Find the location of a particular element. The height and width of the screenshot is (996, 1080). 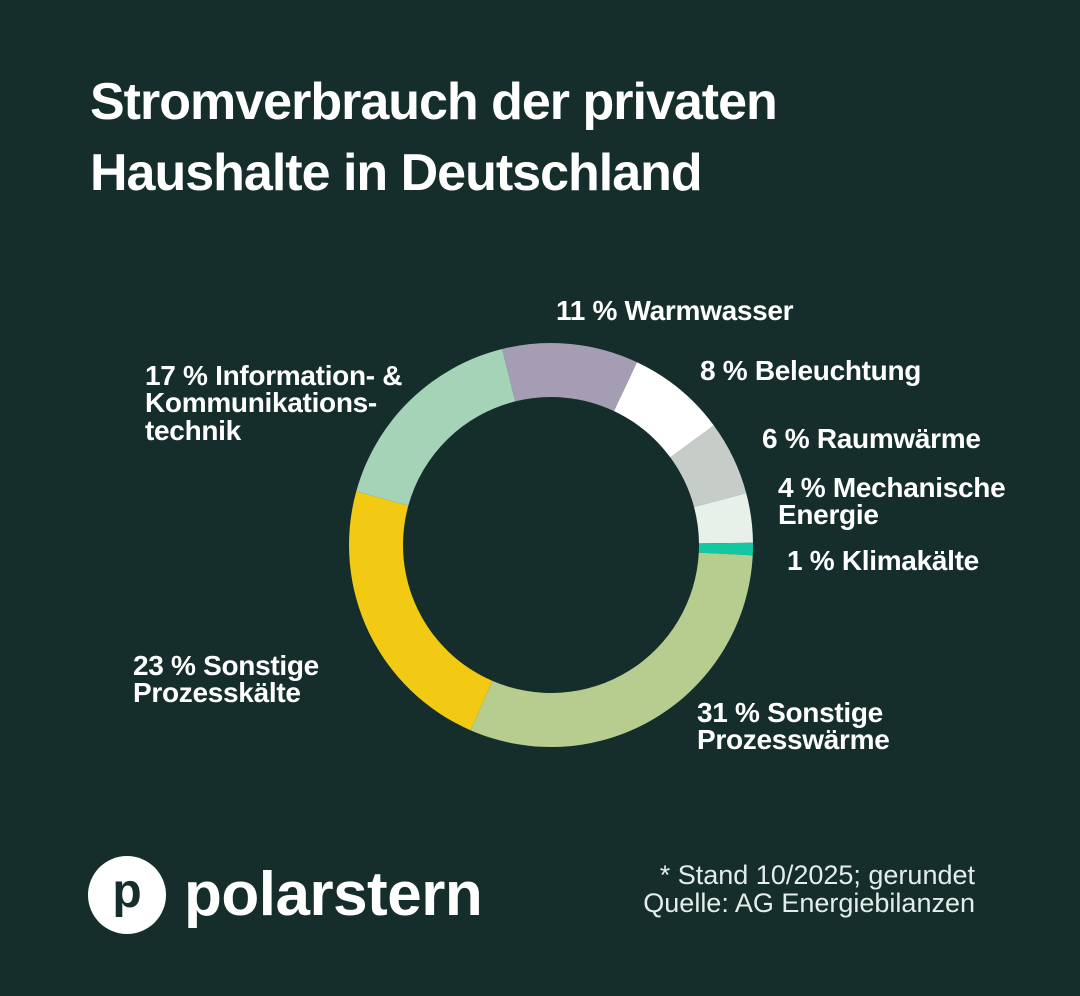

polarstern-logo-icon: p is located at coordinates (127, 895).